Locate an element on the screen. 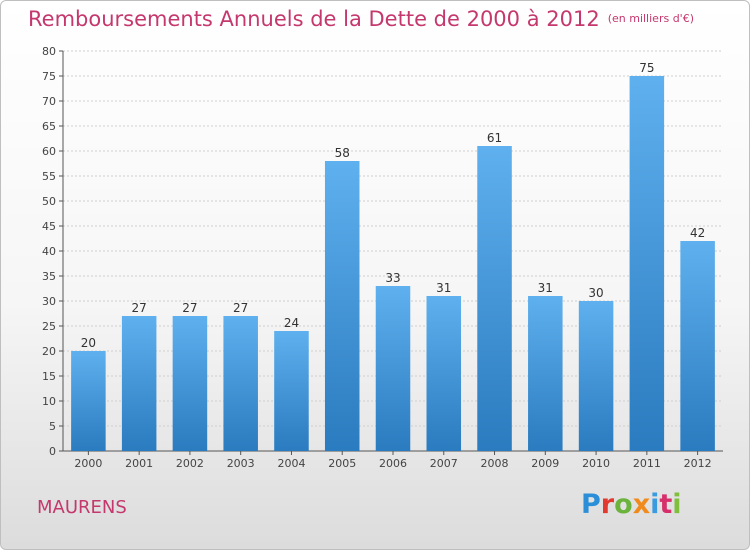 This screenshot has width=750, height=550. x-tick-label: 2000 is located at coordinates (88, 463).